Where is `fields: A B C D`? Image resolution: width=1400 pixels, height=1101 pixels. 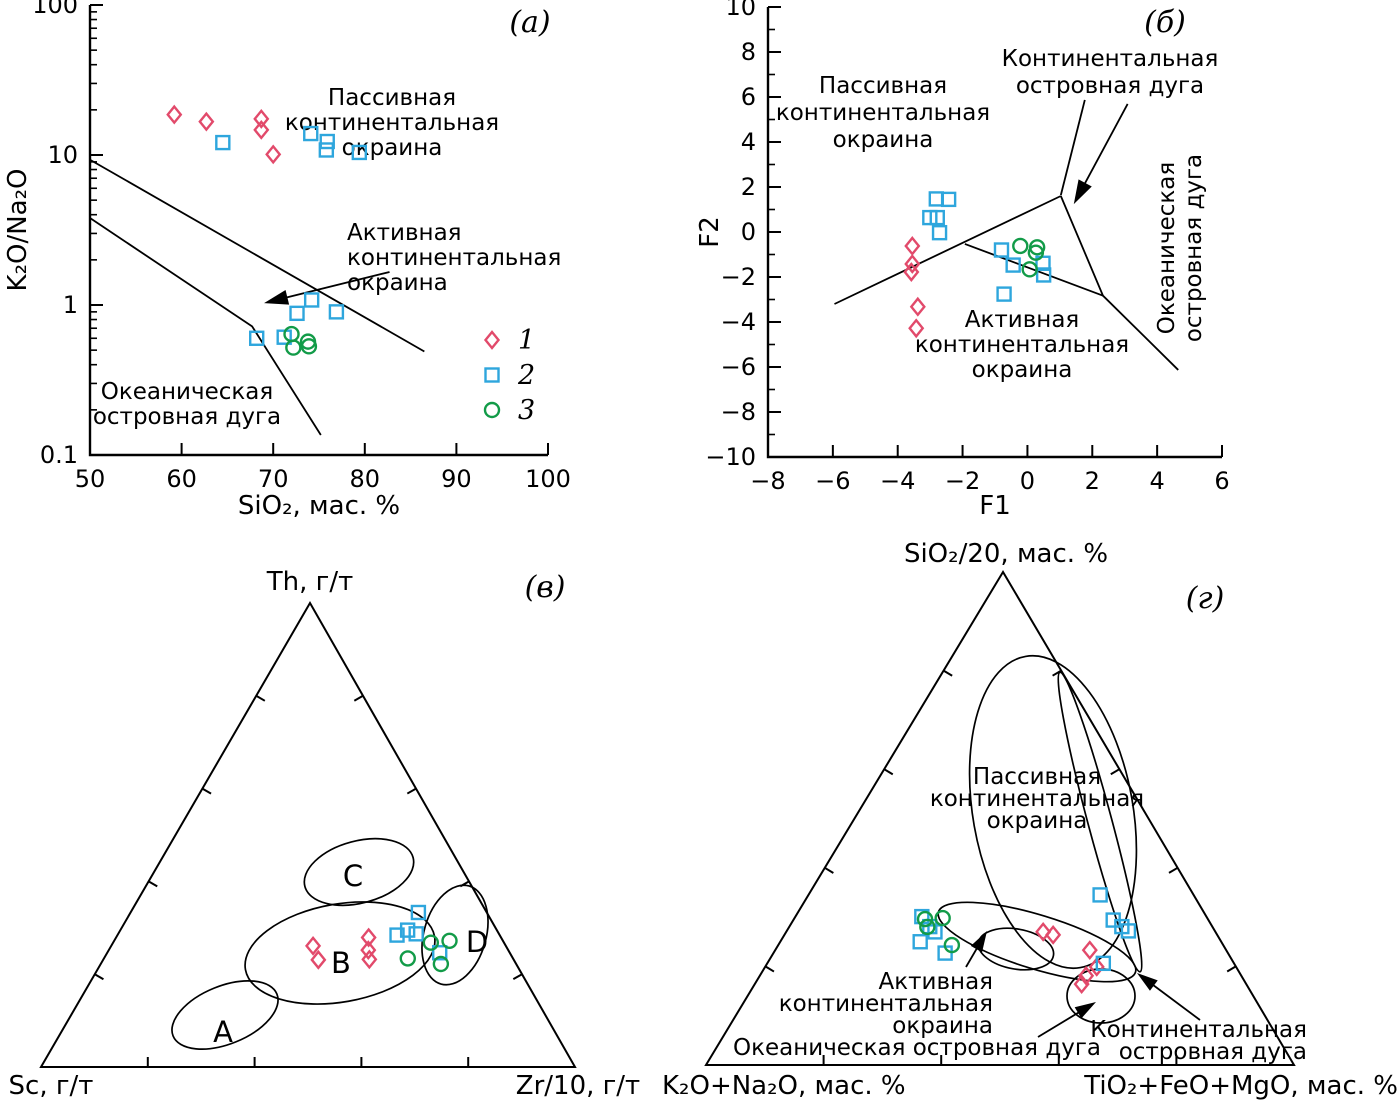
fields: A B C D is located at coordinates (330, 943).